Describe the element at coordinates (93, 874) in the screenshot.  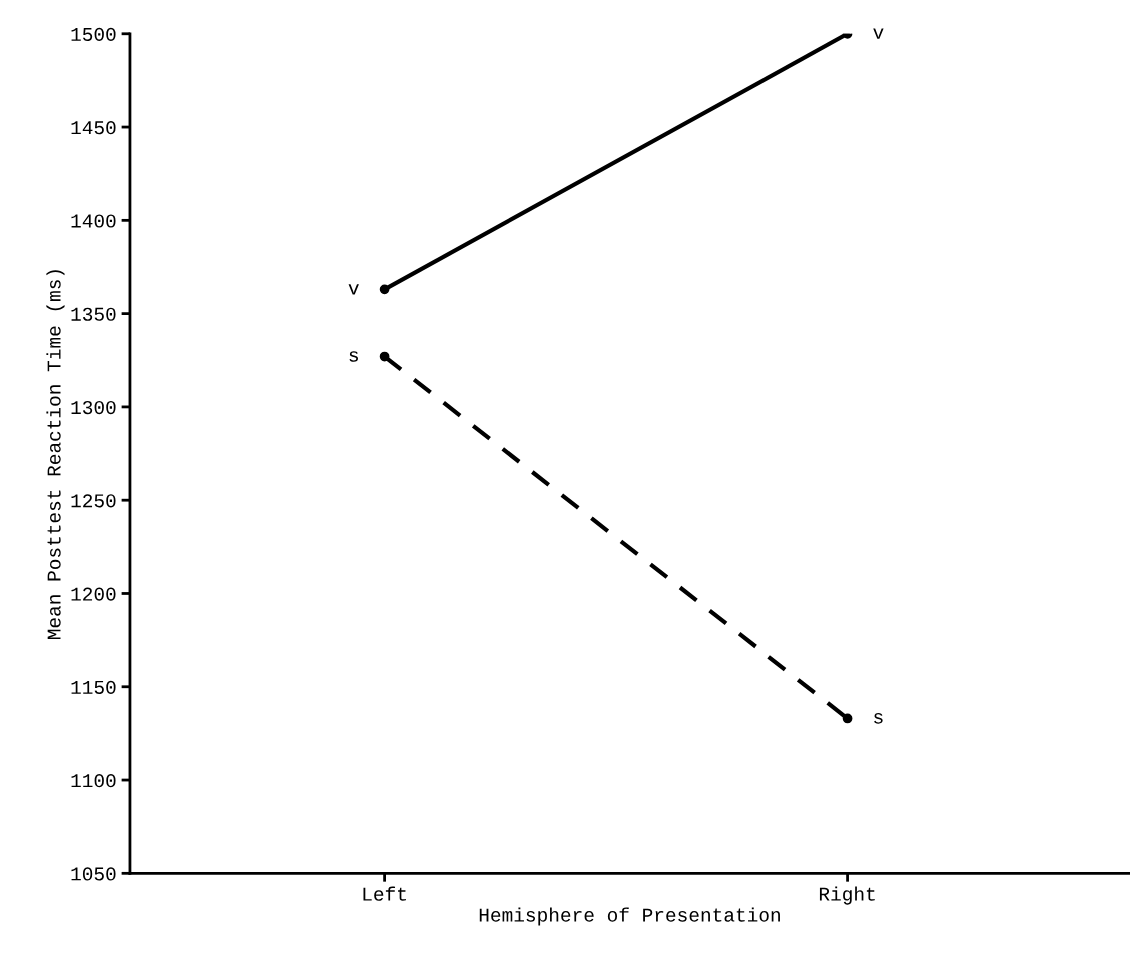
I see `y-tick-label: 1050` at that location.